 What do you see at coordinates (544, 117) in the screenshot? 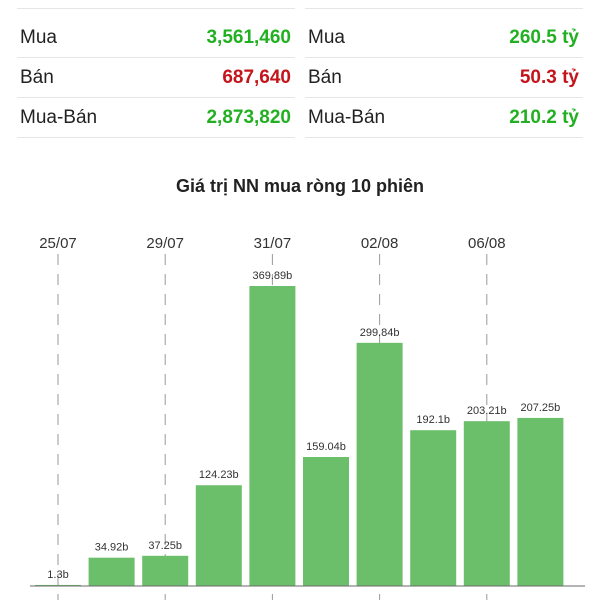
I see `value-net-value: 210.2 tỷ` at bounding box center [544, 117].